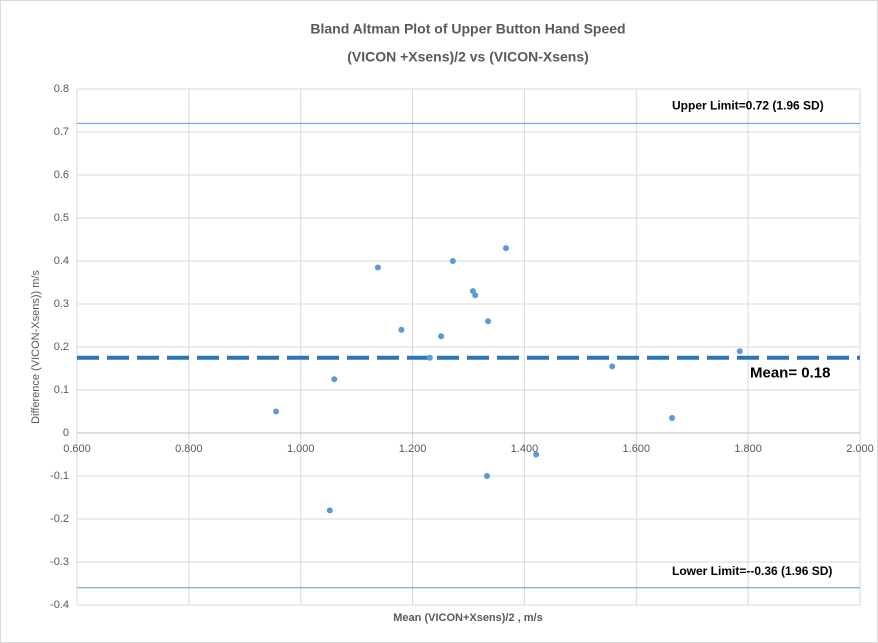 The height and width of the screenshot is (643, 878). What do you see at coordinates (525, 449) in the screenshot?
I see `x-tick-label: 1.400` at bounding box center [525, 449].